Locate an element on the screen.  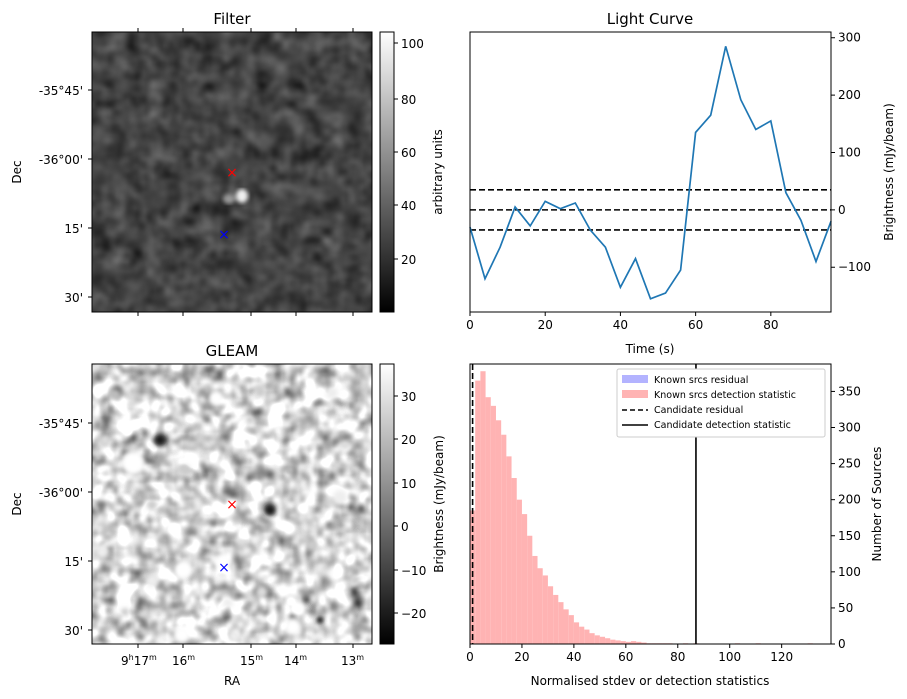
legend-swatch-known-detection is located at coordinates (635, 394).